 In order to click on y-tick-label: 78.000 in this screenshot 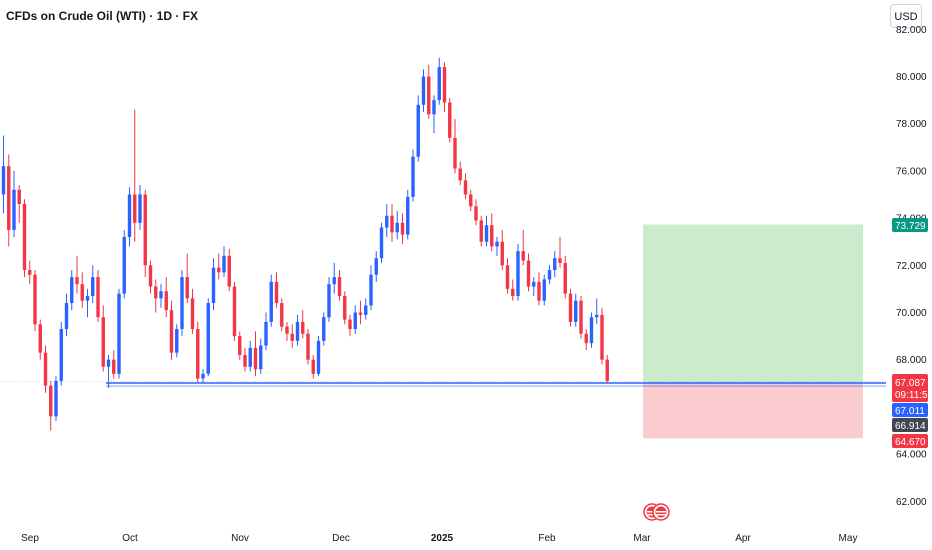, I will do `click(911, 124)`.